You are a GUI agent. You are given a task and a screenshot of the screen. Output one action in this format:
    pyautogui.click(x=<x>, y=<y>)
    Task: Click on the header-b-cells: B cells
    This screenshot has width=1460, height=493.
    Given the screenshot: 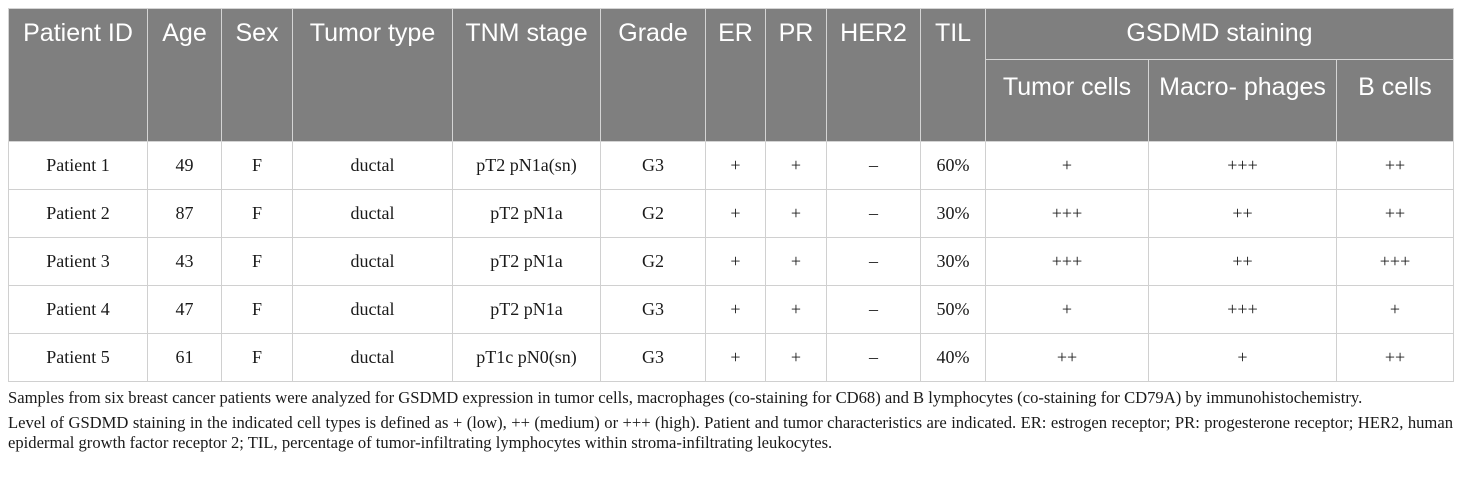 What is the action you would take?
    pyautogui.click(x=1395, y=100)
    